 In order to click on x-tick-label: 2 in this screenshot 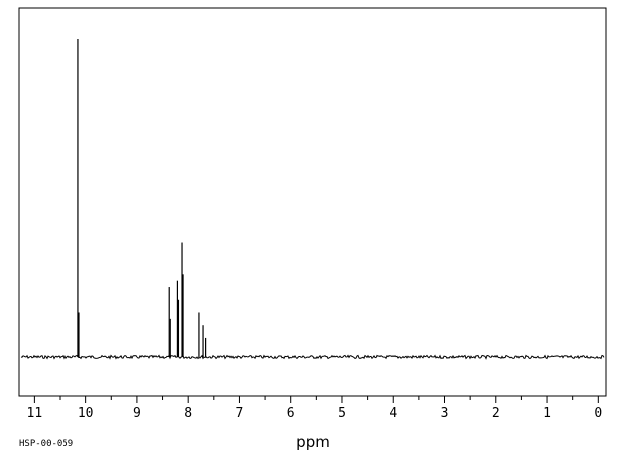, I will do `click(496, 413)`.